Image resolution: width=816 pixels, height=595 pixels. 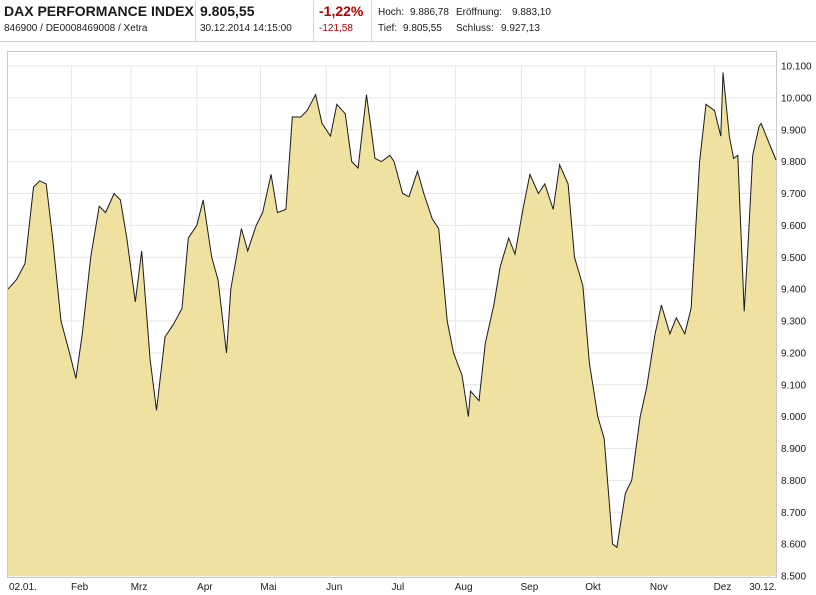 I want to click on open-value: 9.883,10, so click(x=531, y=12).